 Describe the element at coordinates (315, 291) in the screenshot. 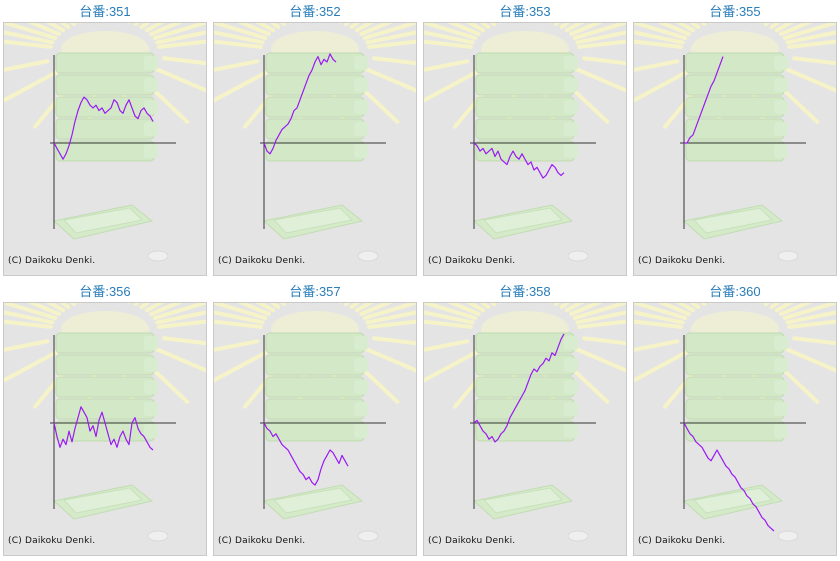

I see `machine-title: 台番:357` at that location.